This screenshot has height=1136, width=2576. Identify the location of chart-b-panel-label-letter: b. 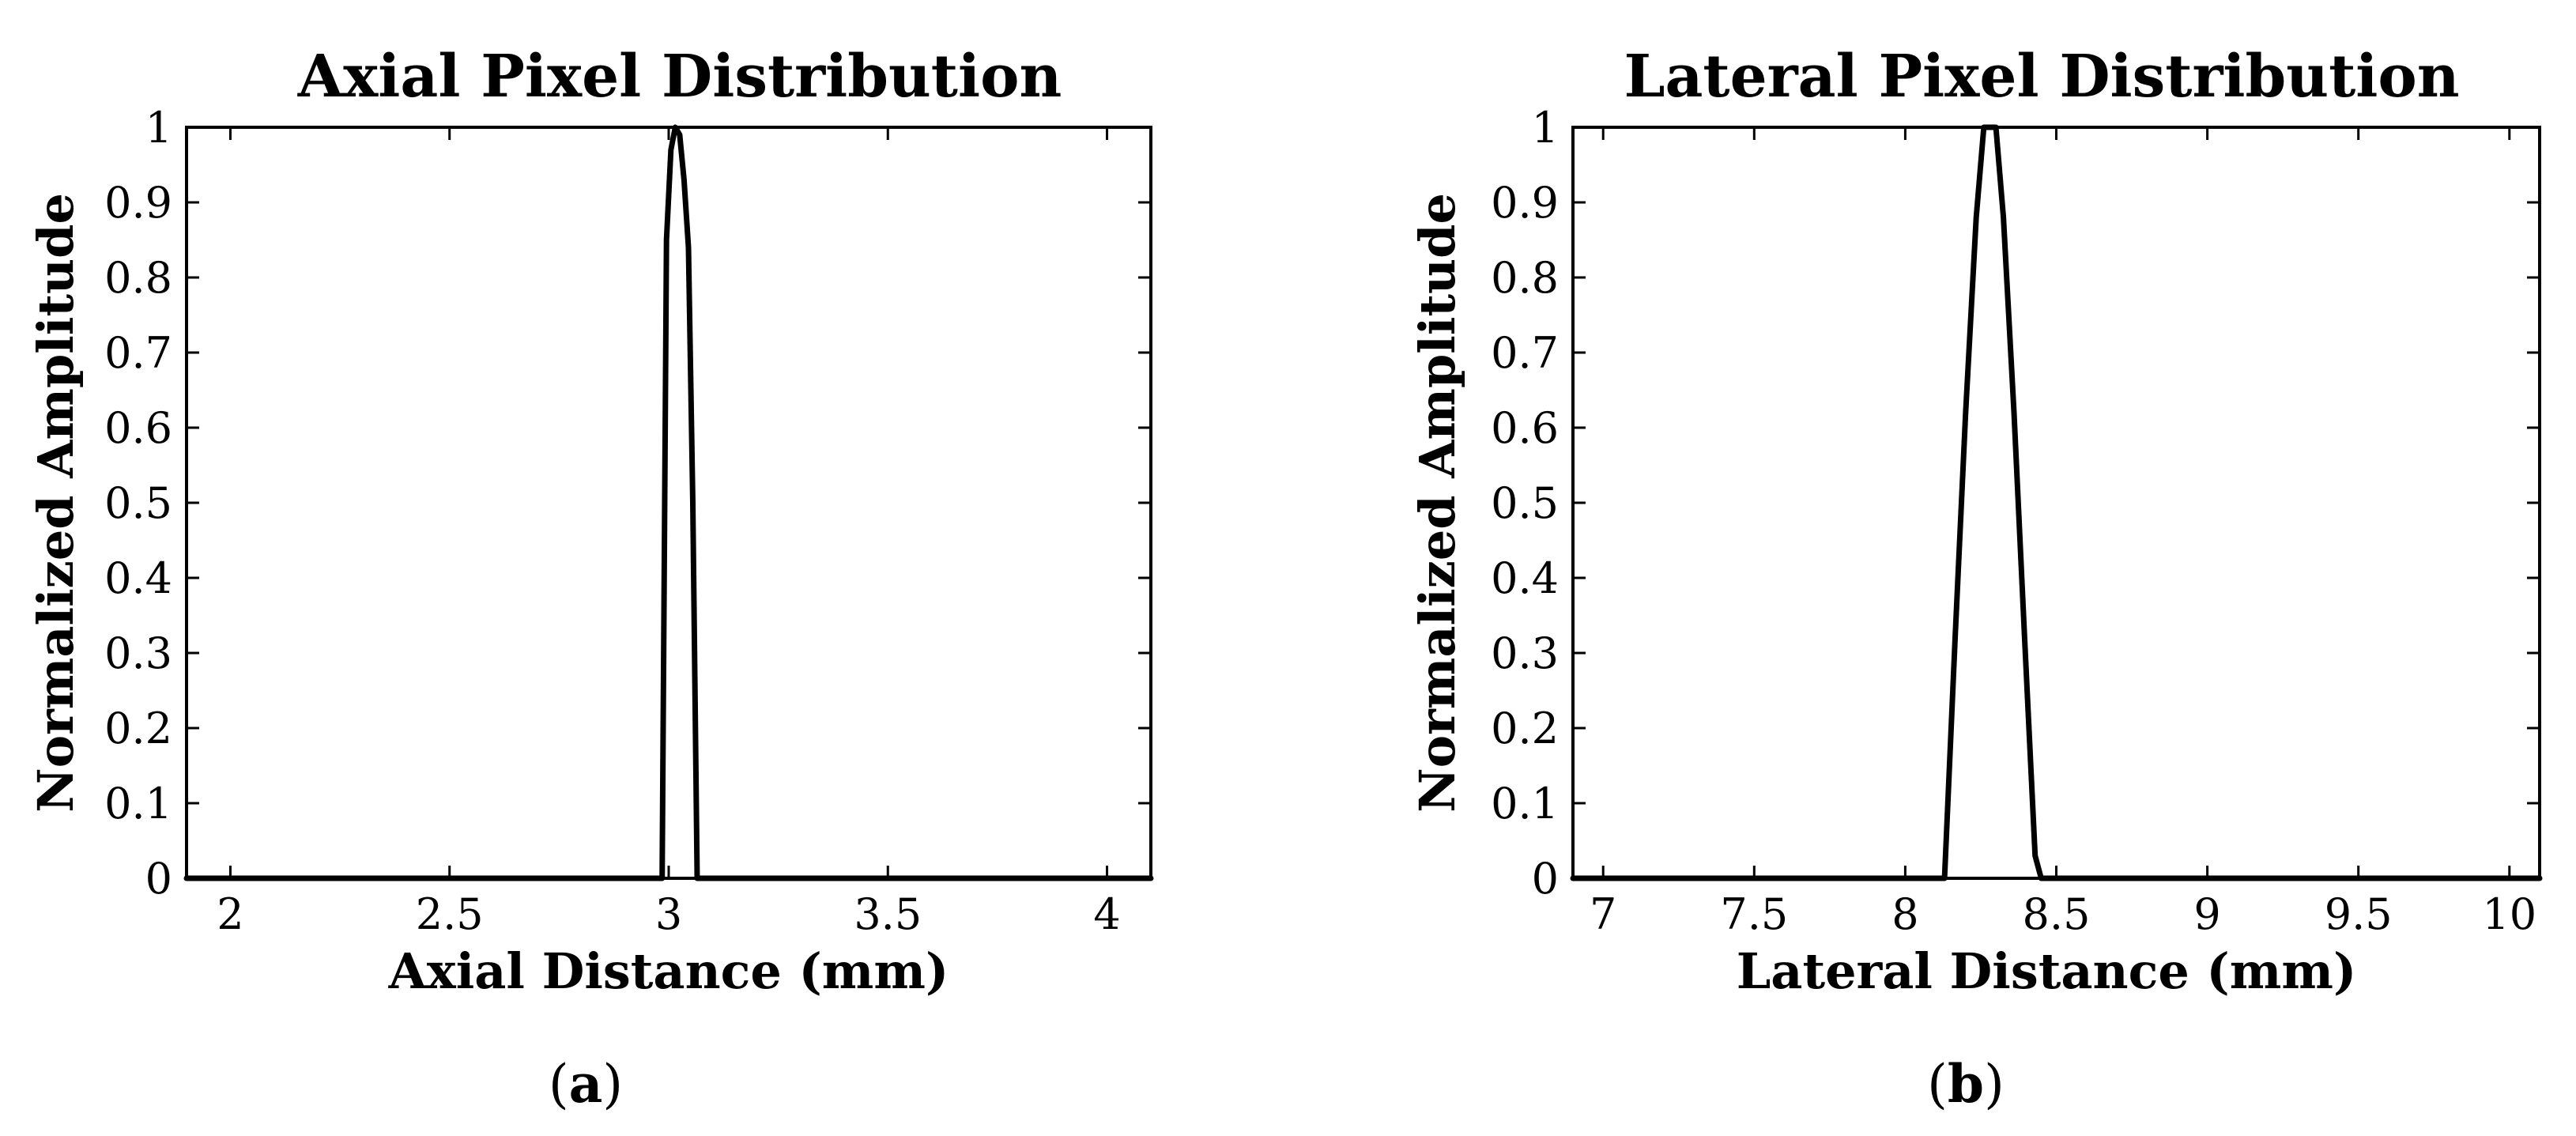
(1966, 1084).